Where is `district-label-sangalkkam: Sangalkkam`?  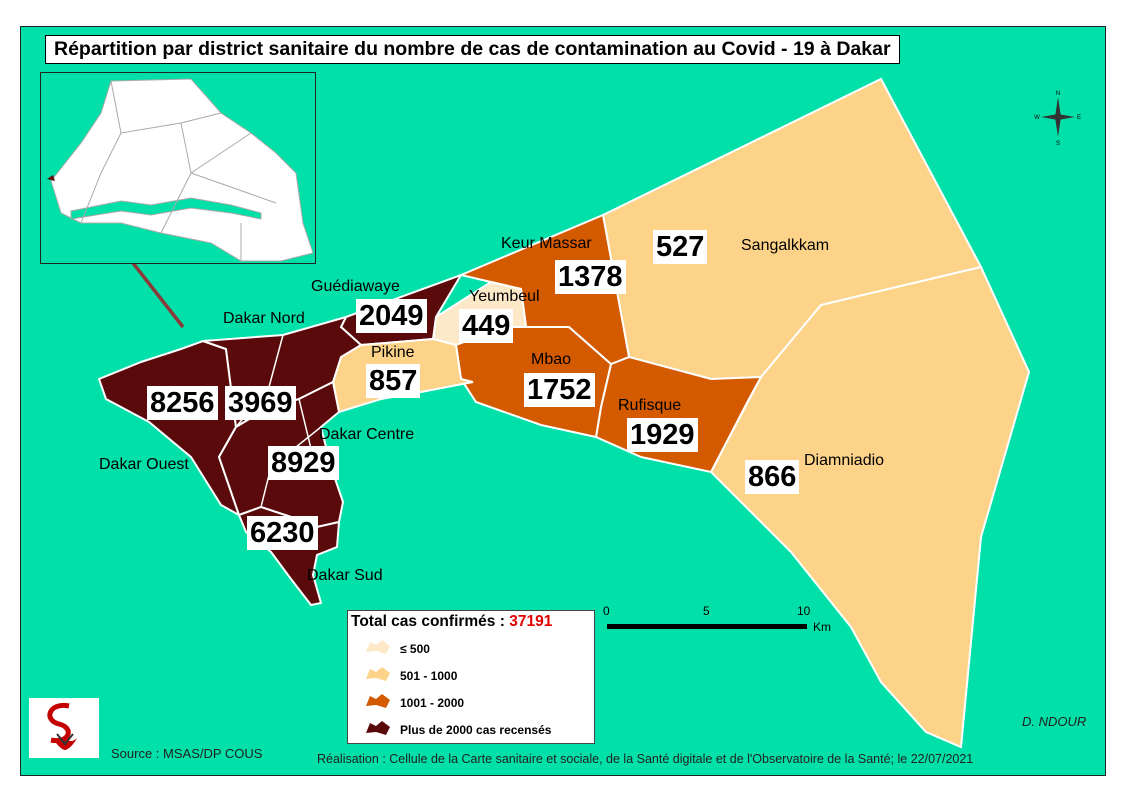
district-label-sangalkkam: Sangalkkam is located at coordinates (785, 245).